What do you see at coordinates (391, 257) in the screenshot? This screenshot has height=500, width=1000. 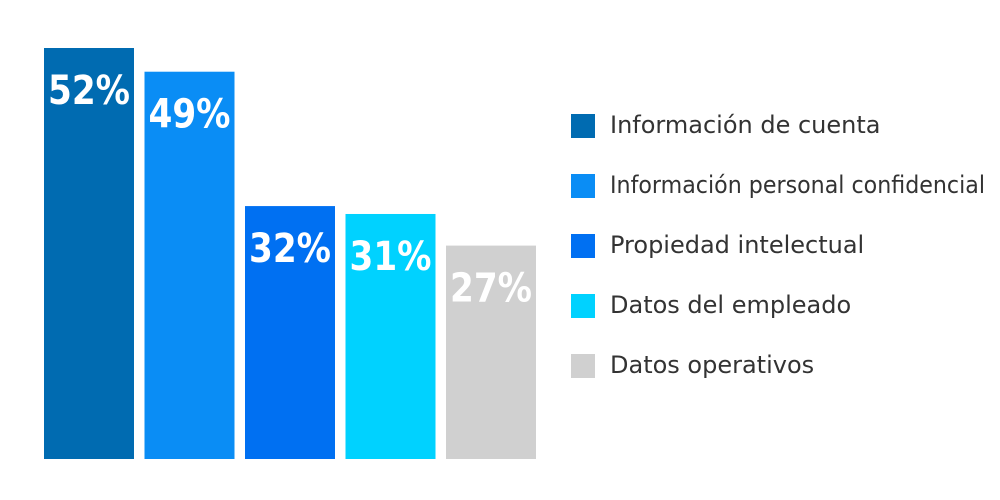 I see `data-label: 31%` at bounding box center [391, 257].